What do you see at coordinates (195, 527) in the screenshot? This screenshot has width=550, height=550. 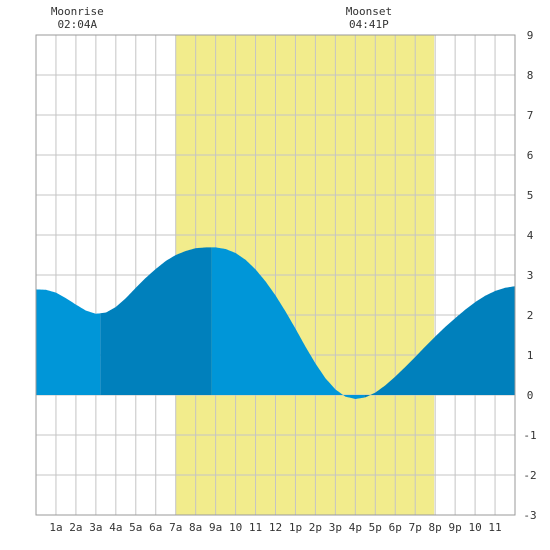 I see `x-tick-label: 8a` at bounding box center [195, 527].